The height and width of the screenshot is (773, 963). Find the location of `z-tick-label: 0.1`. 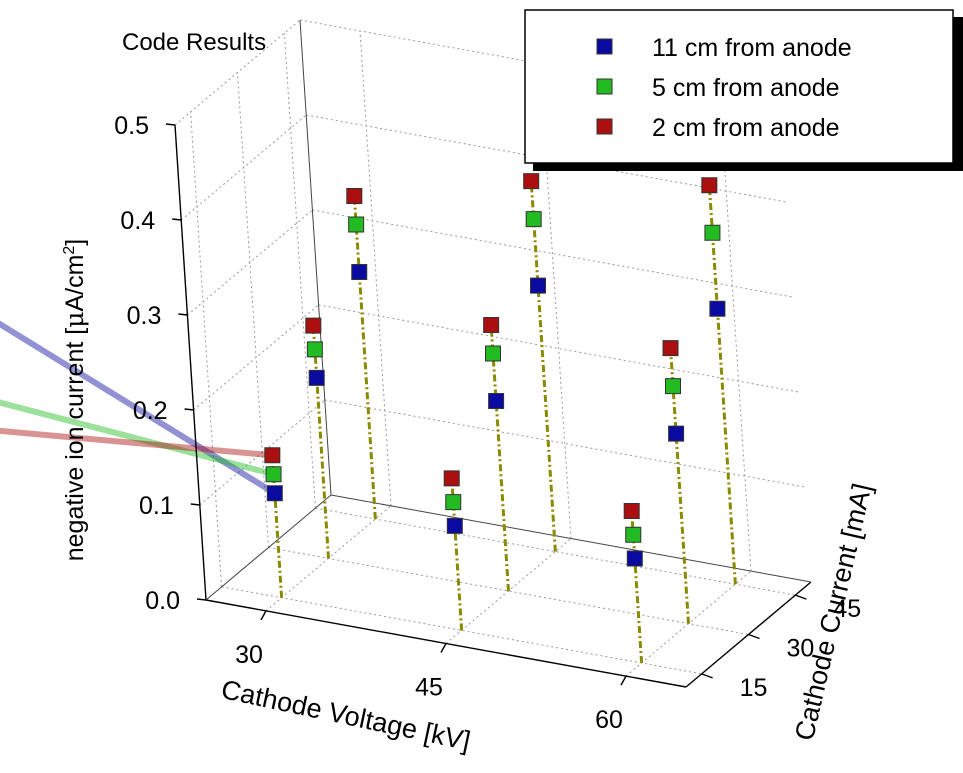

z-tick-label: 0.1 is located at coordinates (156, 506).